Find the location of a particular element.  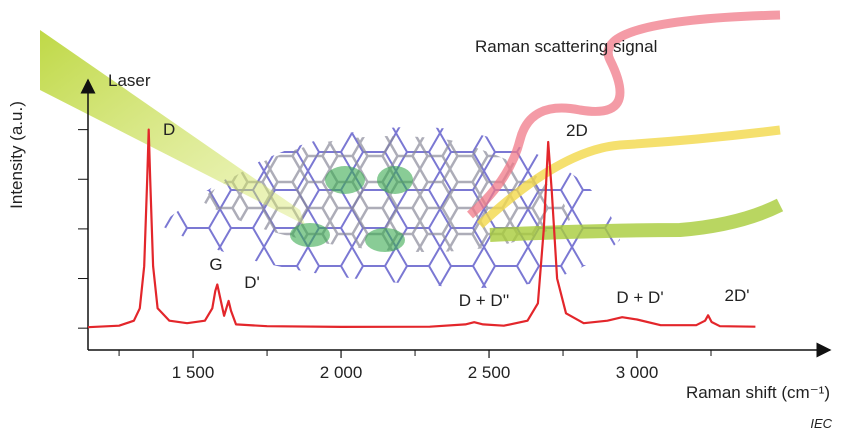

annotation: D + D'' is located at coordinates (484, 300).